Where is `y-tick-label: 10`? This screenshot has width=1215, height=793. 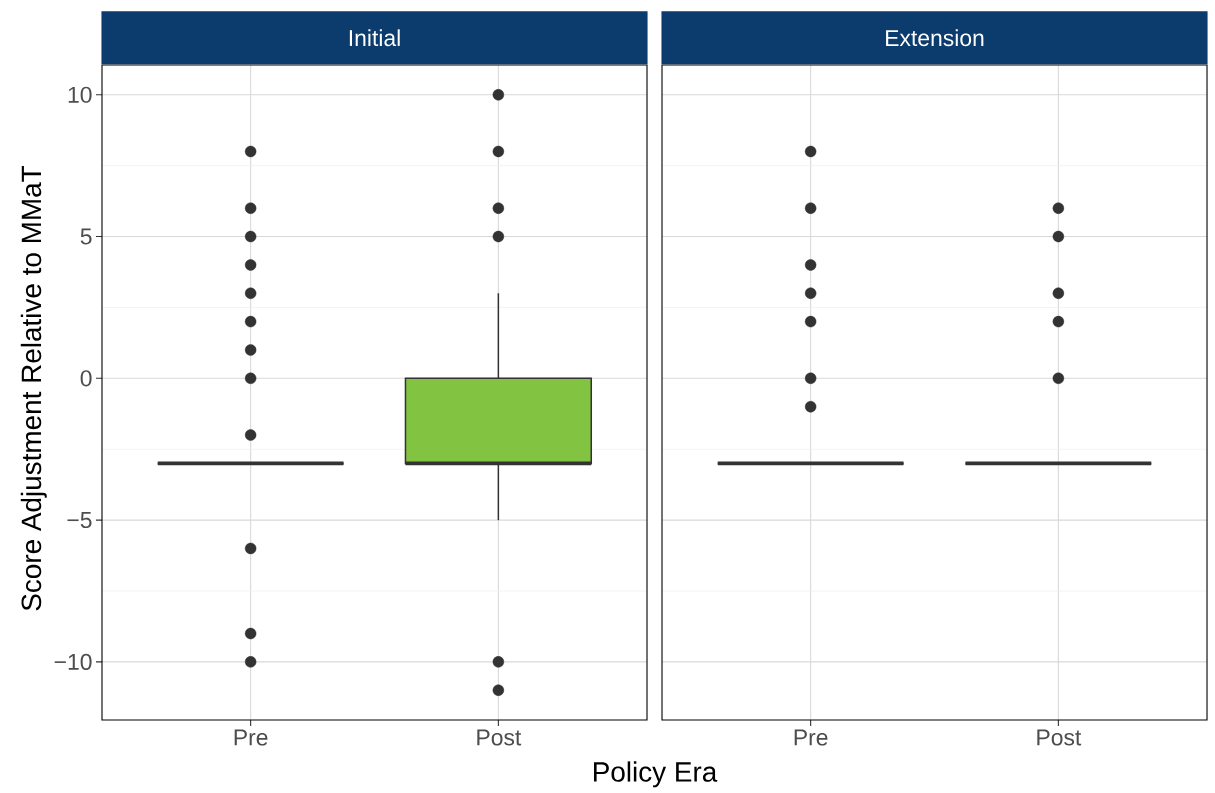 y-tick-label: 10 is located at coordinates (80, 94).